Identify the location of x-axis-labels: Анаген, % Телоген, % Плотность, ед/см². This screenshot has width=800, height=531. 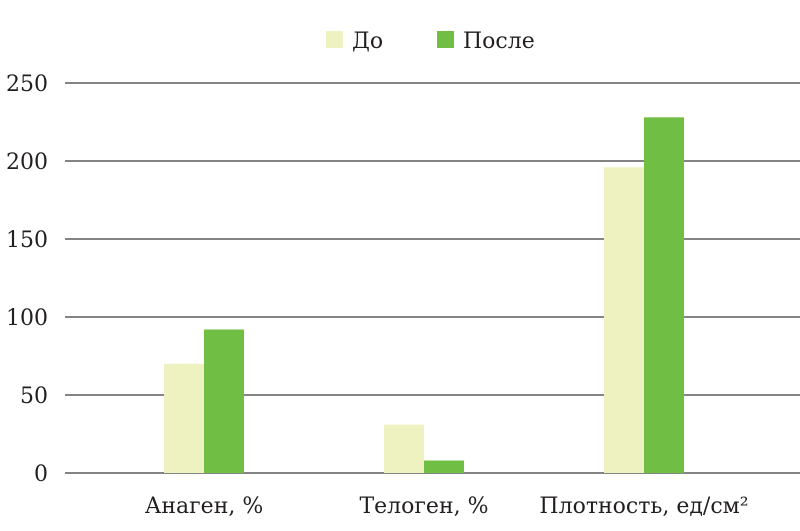
(447, 506).